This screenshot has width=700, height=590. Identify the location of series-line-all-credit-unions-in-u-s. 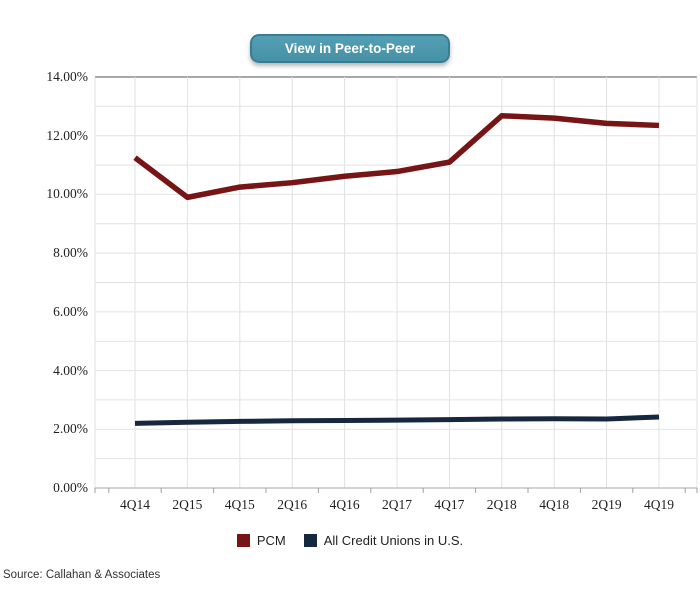
(397, 420).